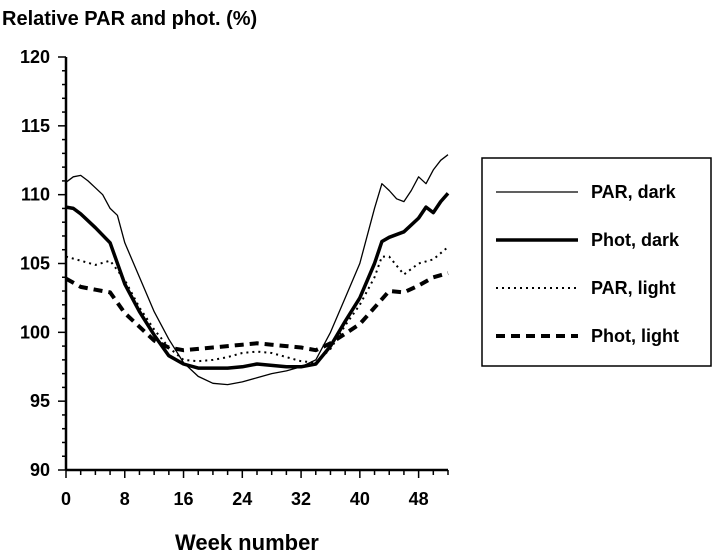 The width and height of the screenshot is (717, 556). What do you see at coordinates (125, 499) in the screenshot?
I see `x-tick-label: 8` at bounding box center [125, 499].